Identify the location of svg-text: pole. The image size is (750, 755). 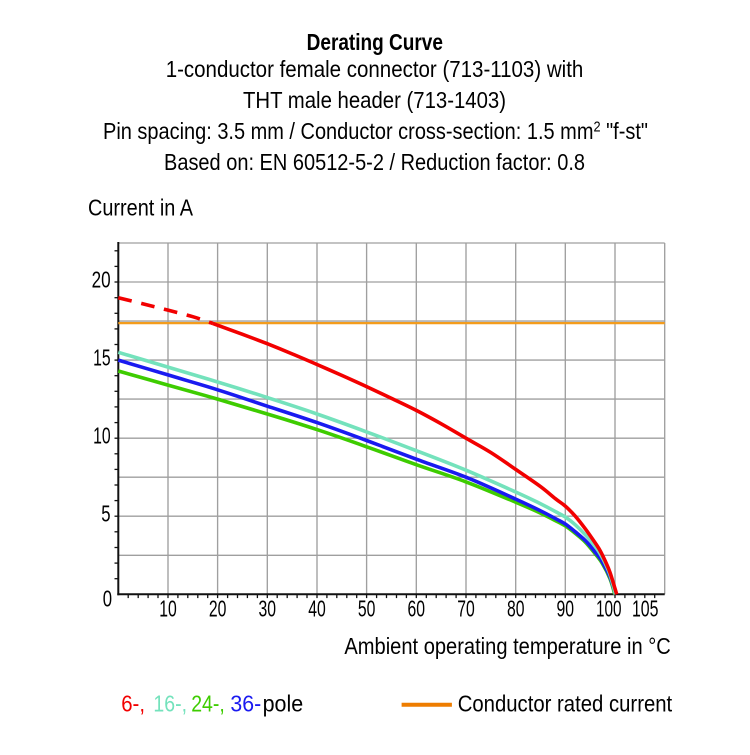
(283, 704).